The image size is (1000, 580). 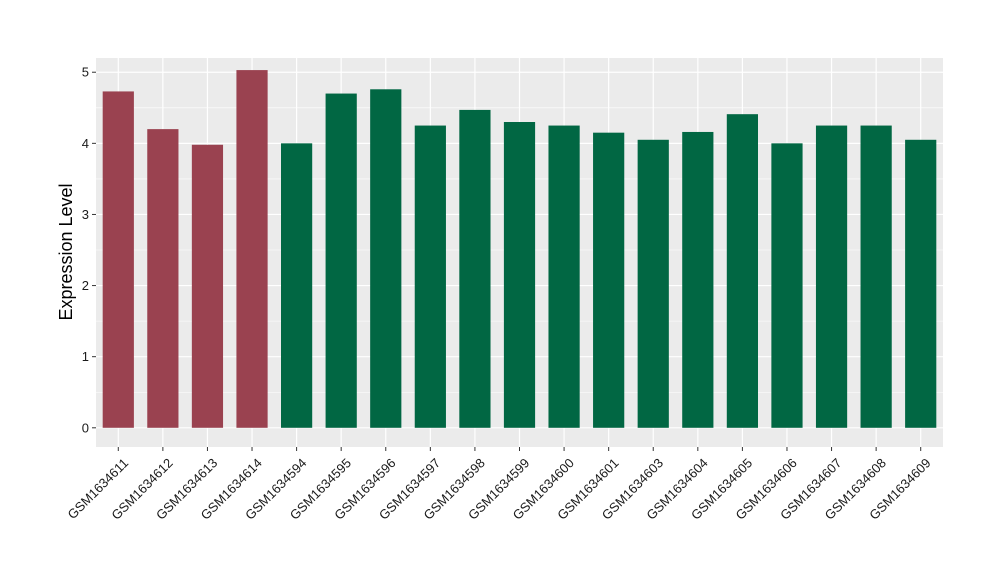 I want to click on y-tick-label: 5, so click(x=85, y=72).